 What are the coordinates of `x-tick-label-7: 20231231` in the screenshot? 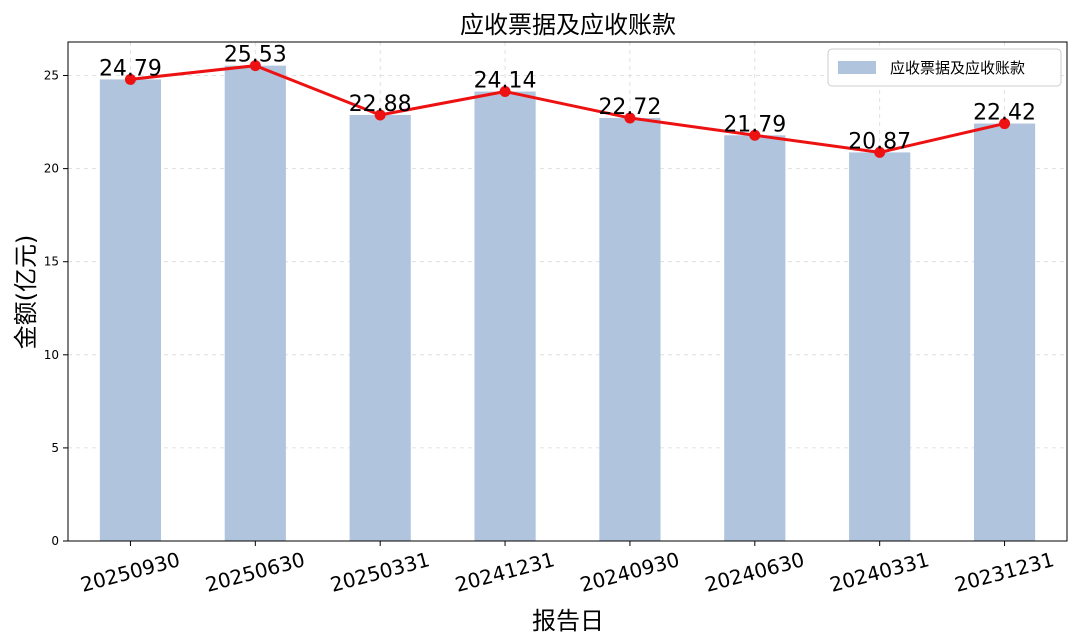 It's located at (1004, 572).